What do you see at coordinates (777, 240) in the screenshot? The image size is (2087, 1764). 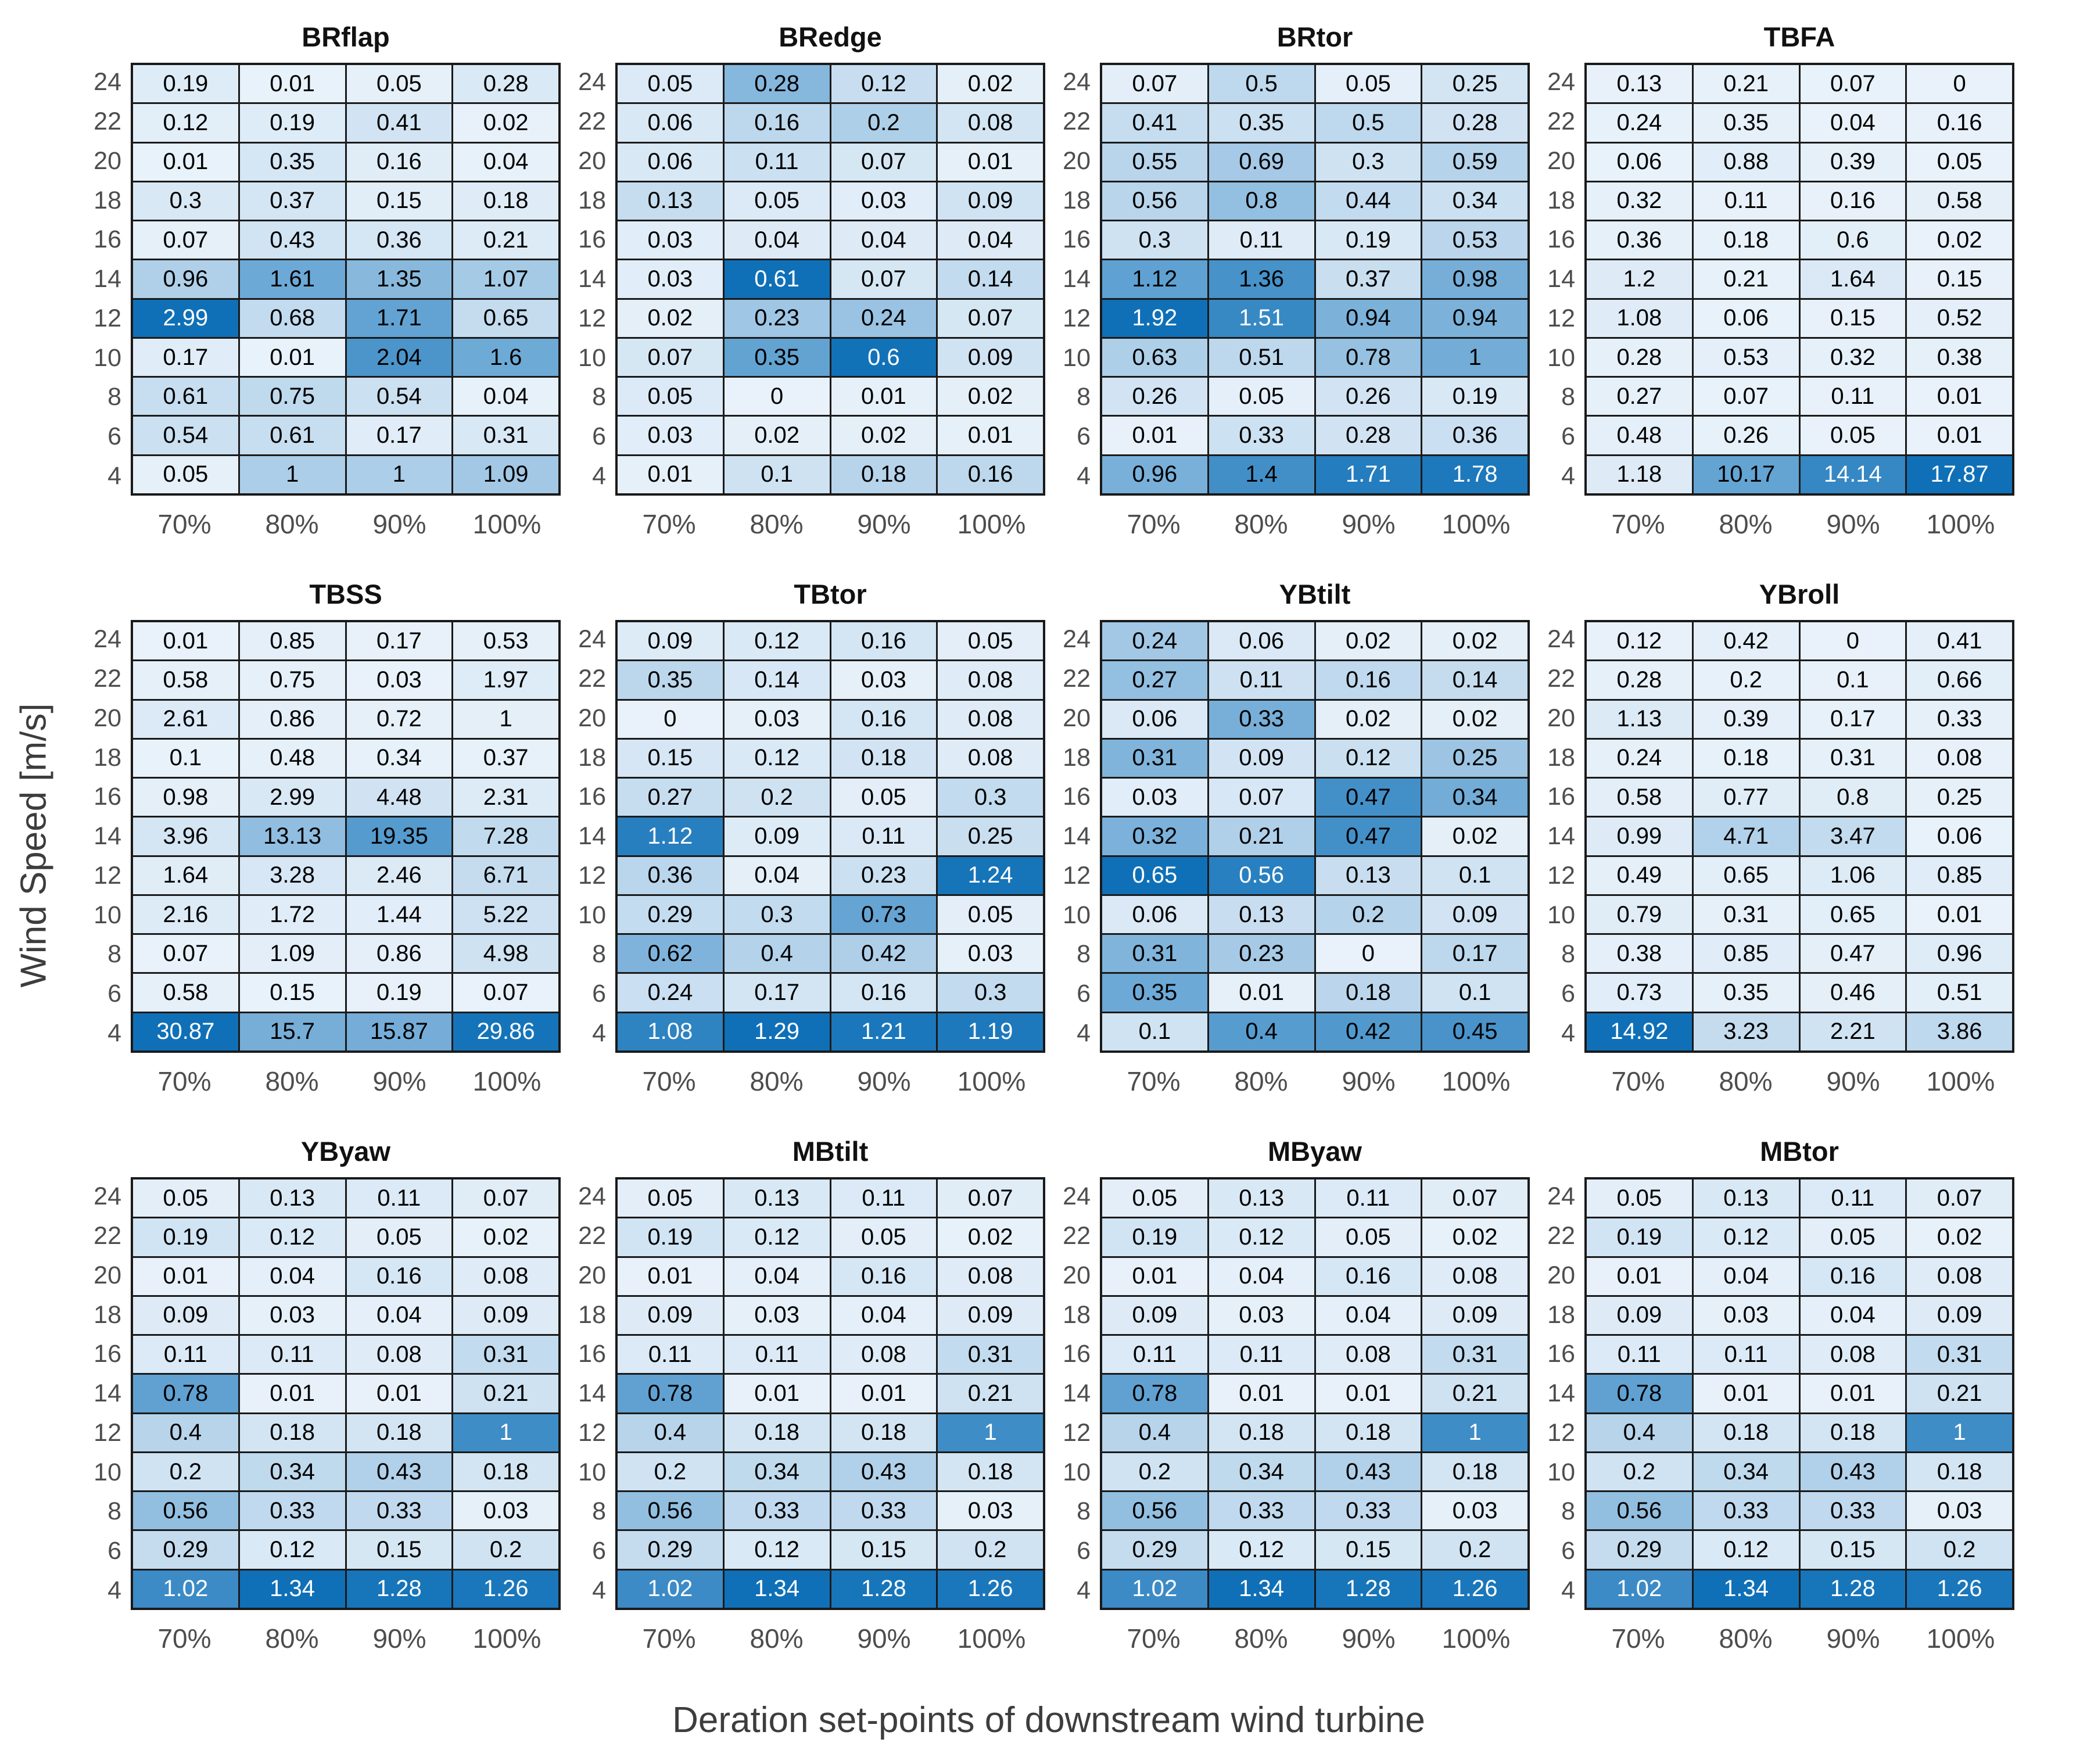 I see `heatmap-cell: 0.04` at bounding box center [777, 240].